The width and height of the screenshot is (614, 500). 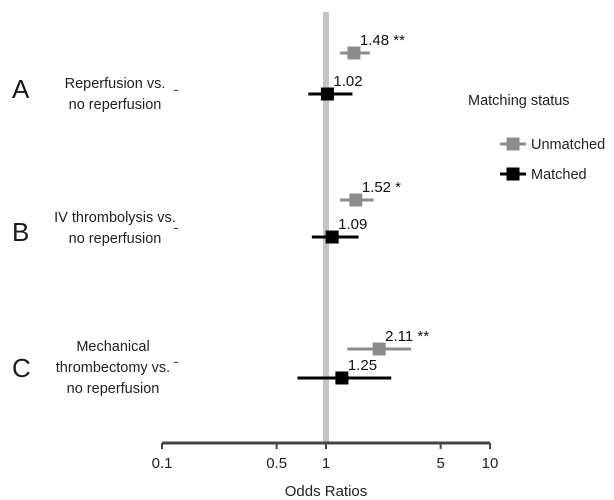 What do you see at coordinates (112, 347) in the screenshot?
I see `group-label-line: Mechanical` at bounding box center [112, 347].